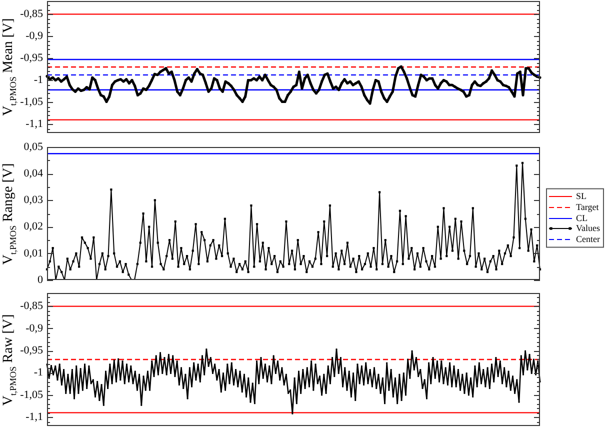  What do you see at coordinates (33, 226) in the screenshot?
I see `y-tick-label: 0,02` at bounding box center [33, 226].